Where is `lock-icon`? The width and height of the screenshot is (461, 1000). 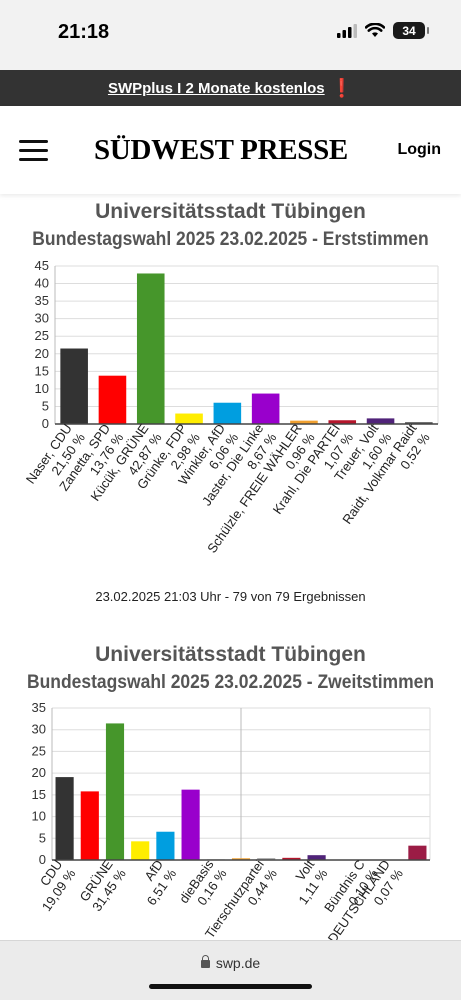 lock-icon is located at coordinates (205, 961).